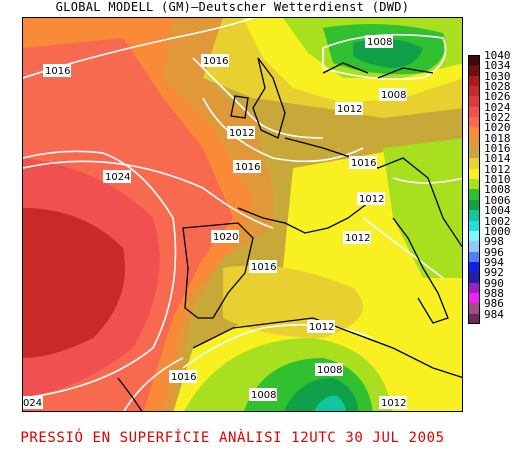 This screenshot has height=464, width=520. Describe the element at coordinates (494, 273) in the screenshot. I see `legend-label: 992` at that location.